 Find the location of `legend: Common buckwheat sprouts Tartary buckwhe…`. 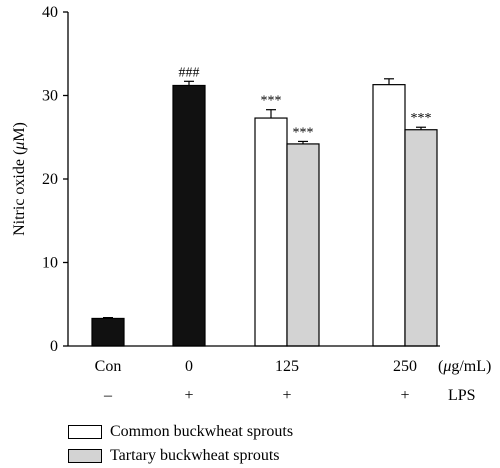

legend: Common buckwheat sprouts Tartary buckwhe… is located at coordinates (180, 444).